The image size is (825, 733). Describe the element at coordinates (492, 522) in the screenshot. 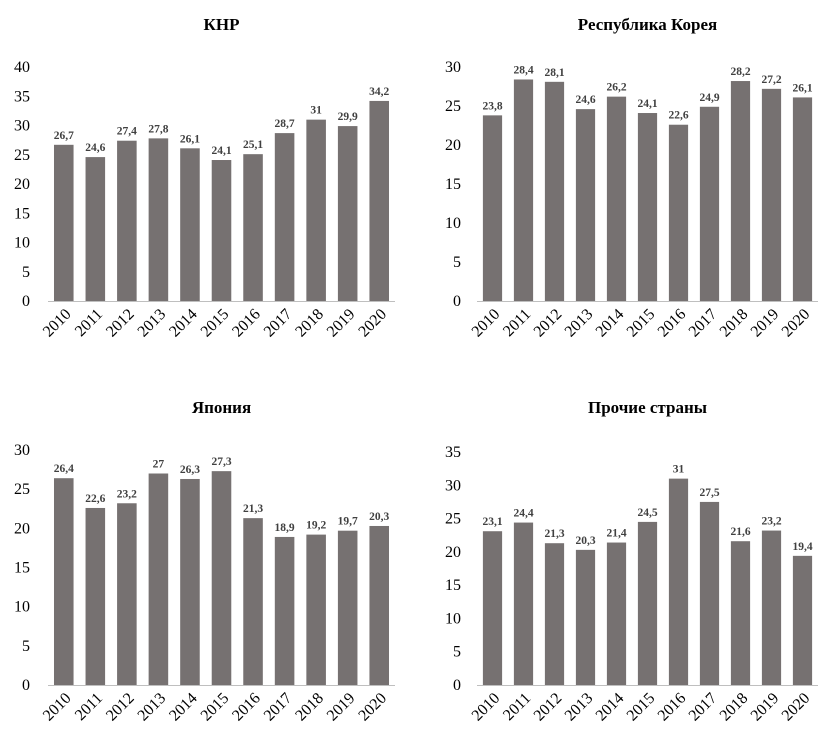

I see `data-label: 23,1` at that location.